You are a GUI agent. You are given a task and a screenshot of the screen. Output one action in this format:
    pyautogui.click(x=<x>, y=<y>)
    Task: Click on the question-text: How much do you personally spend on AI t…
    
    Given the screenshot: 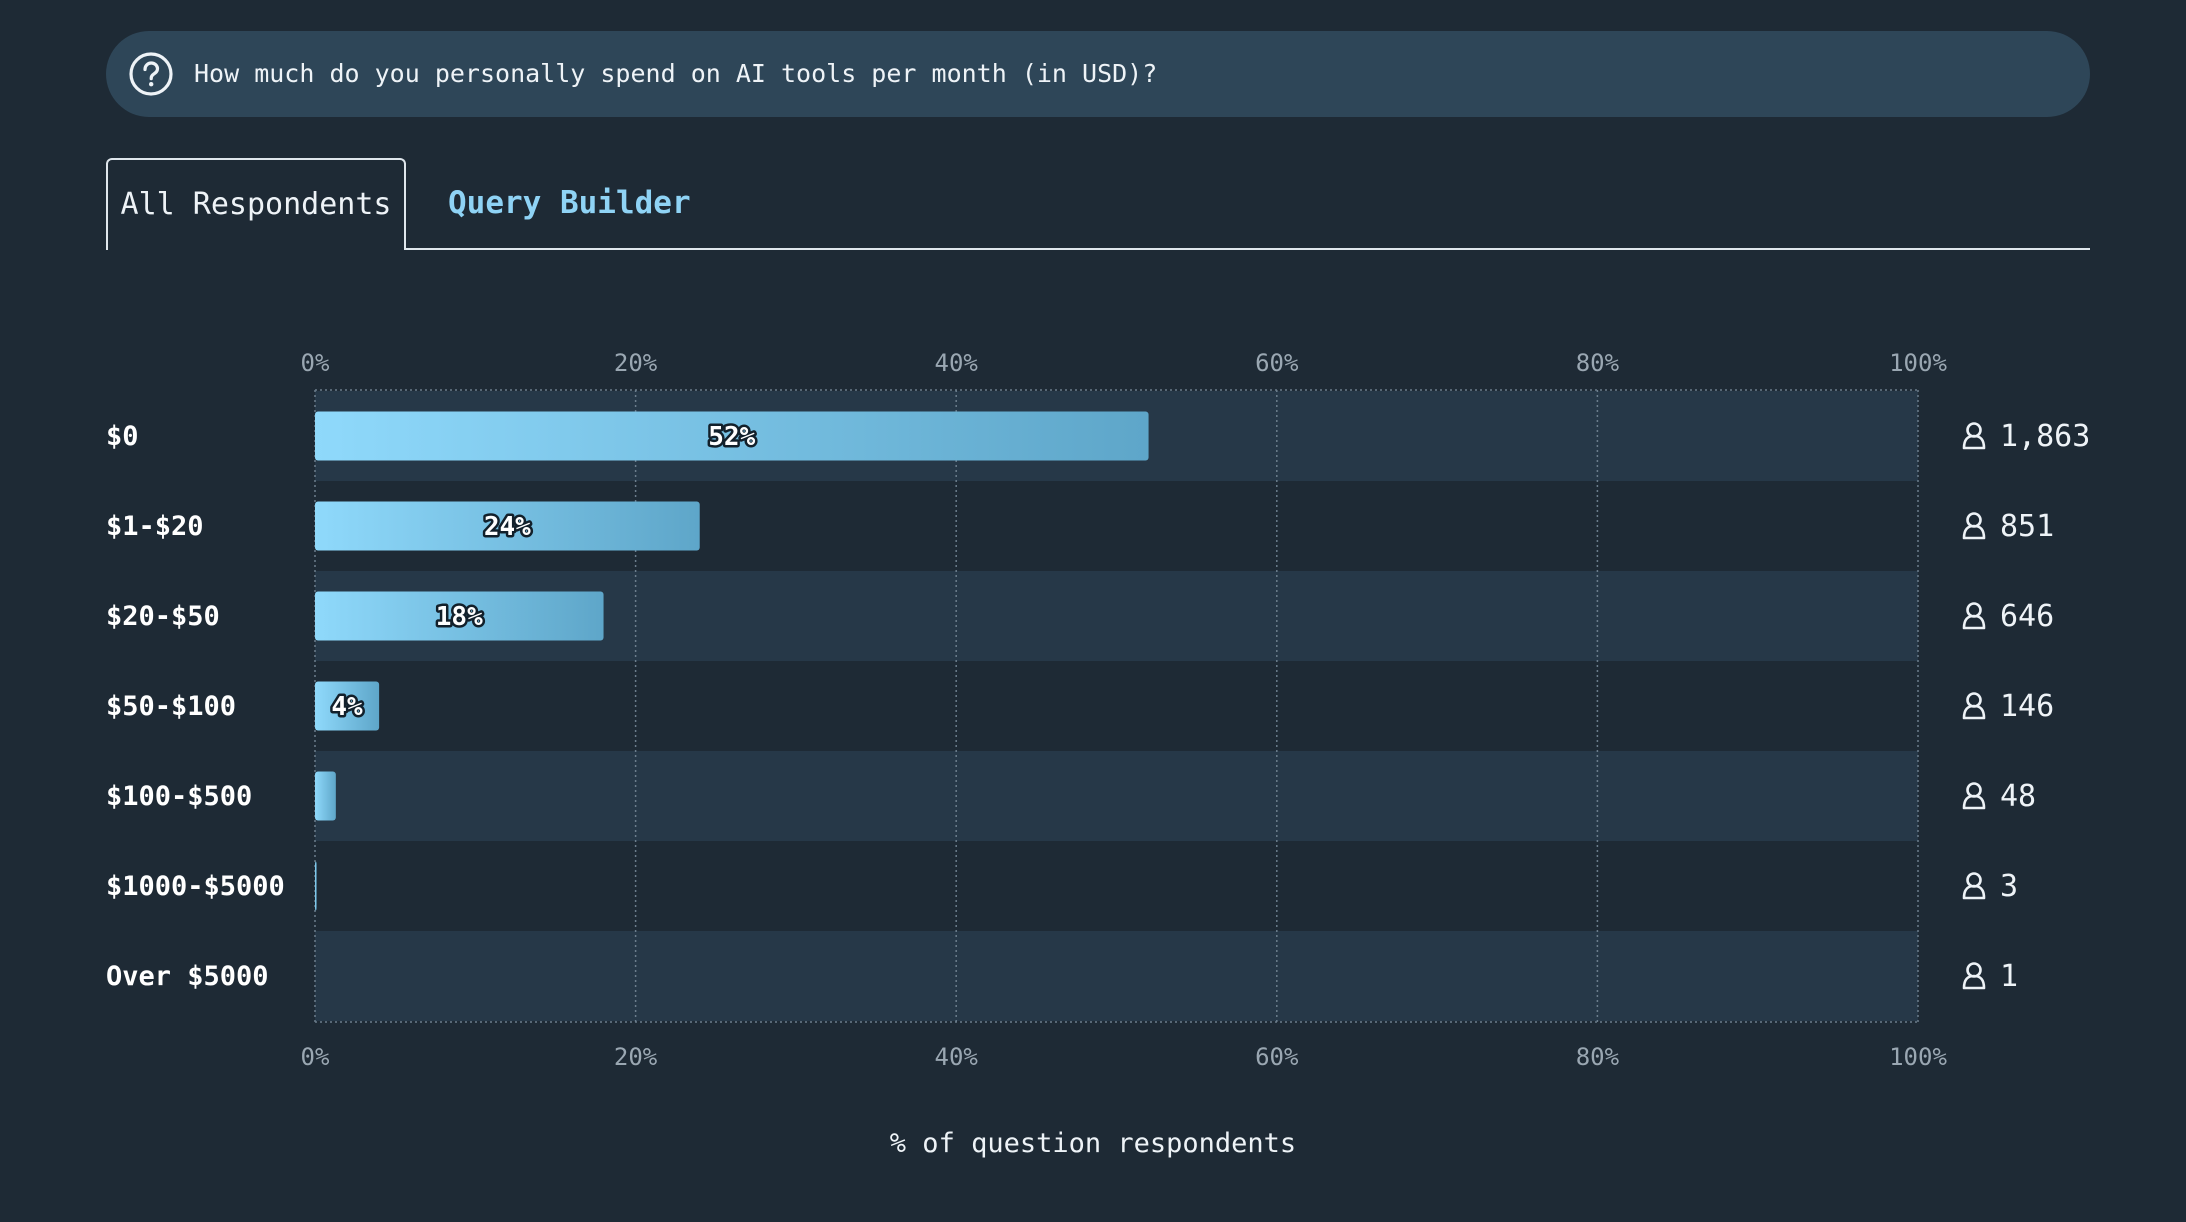 What is the action you would take?
    pyautogui.click(x=676, y=73)
    